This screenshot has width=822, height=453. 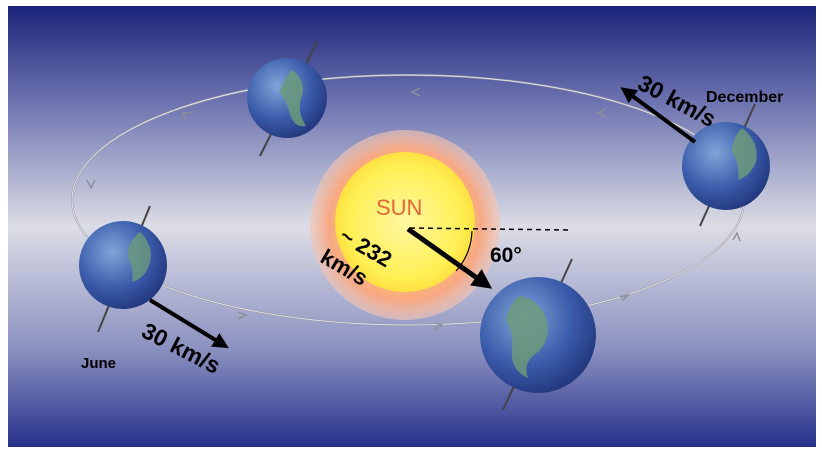 I want to click on june-velocity-arrow, so click(x=188, y=323).